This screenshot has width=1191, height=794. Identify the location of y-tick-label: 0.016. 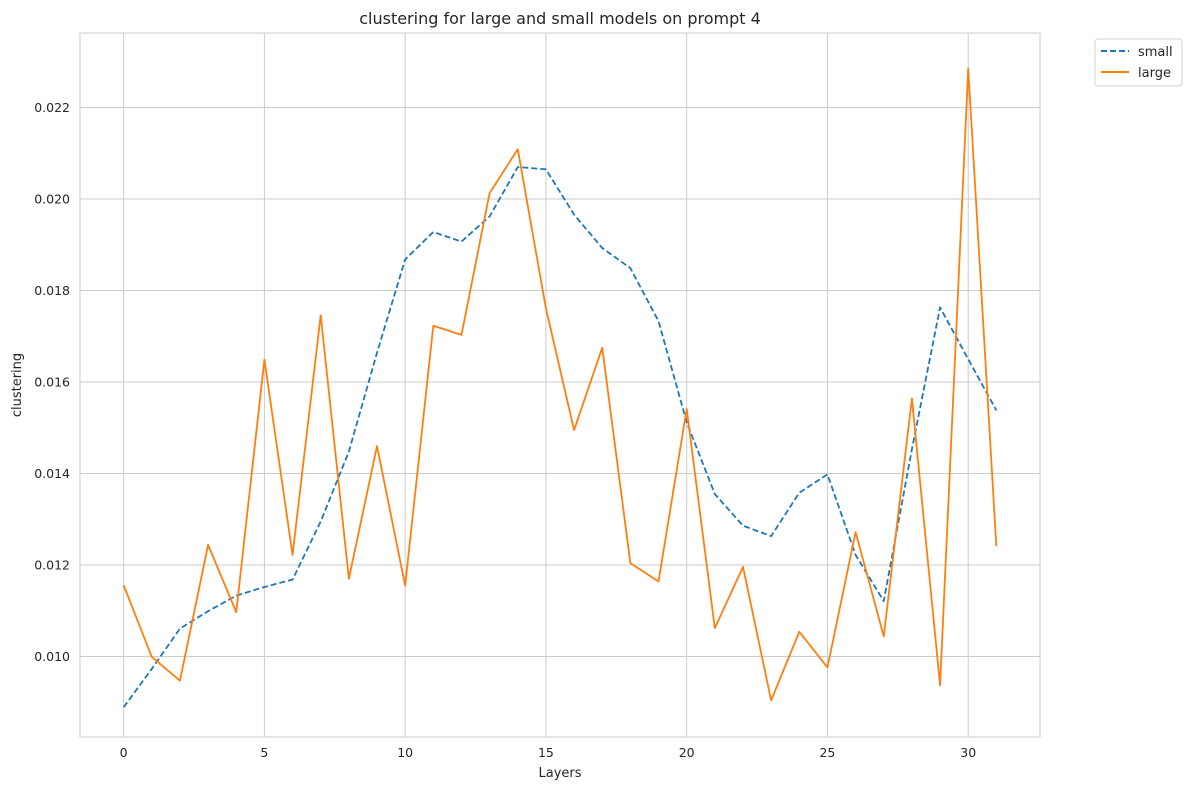
(52, 382).